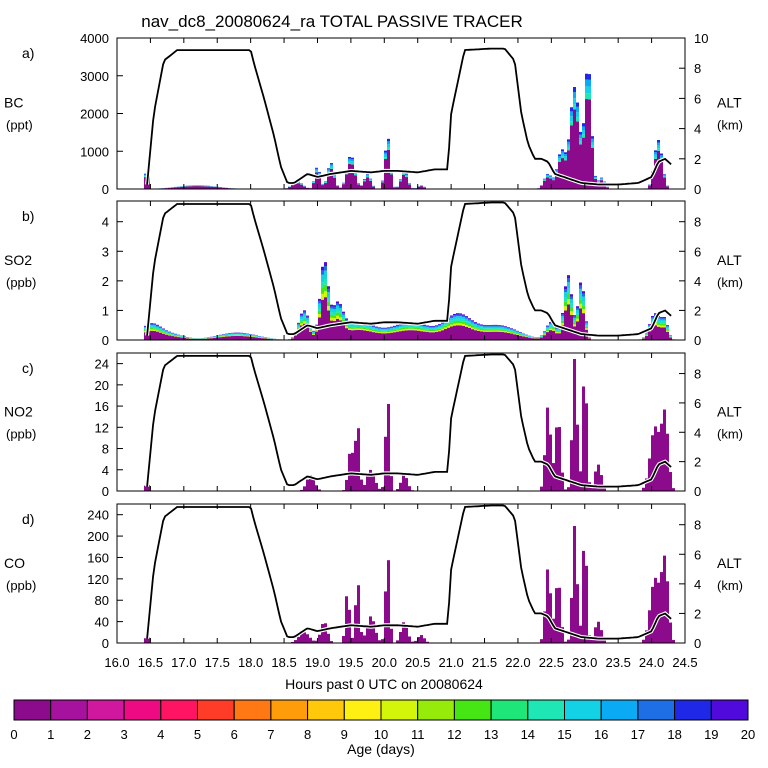  I want to click on x-tick-label: 19.5, so click(350, 662).